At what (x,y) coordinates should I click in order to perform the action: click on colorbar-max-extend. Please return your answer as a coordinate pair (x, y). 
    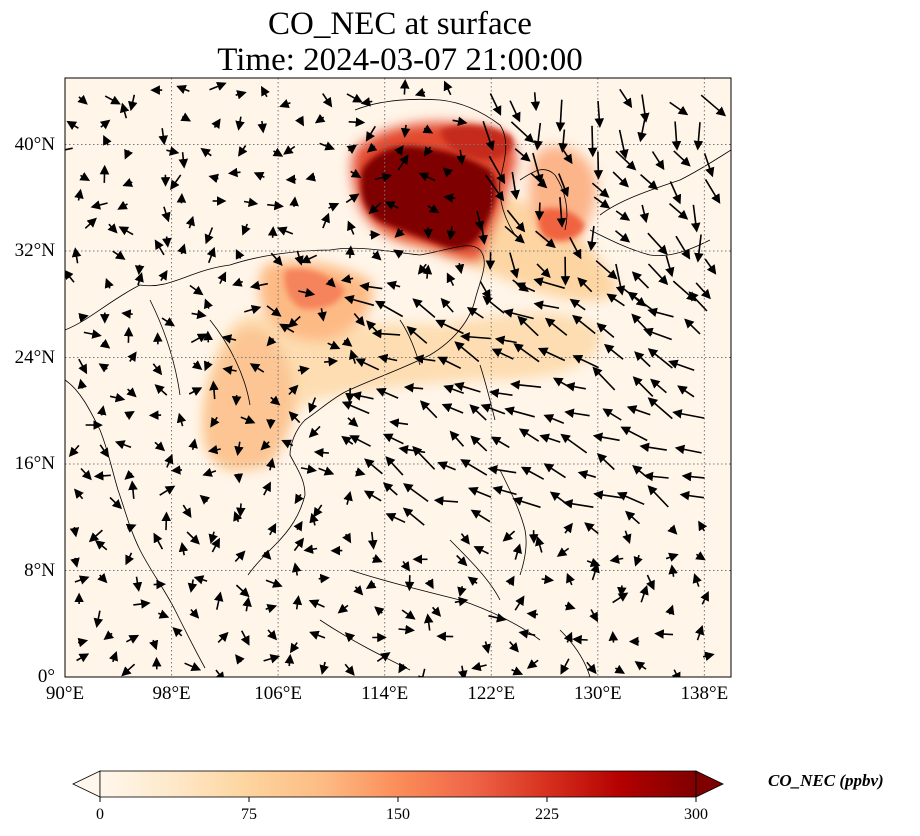
    Looking at the image, I should click on (709, 784).